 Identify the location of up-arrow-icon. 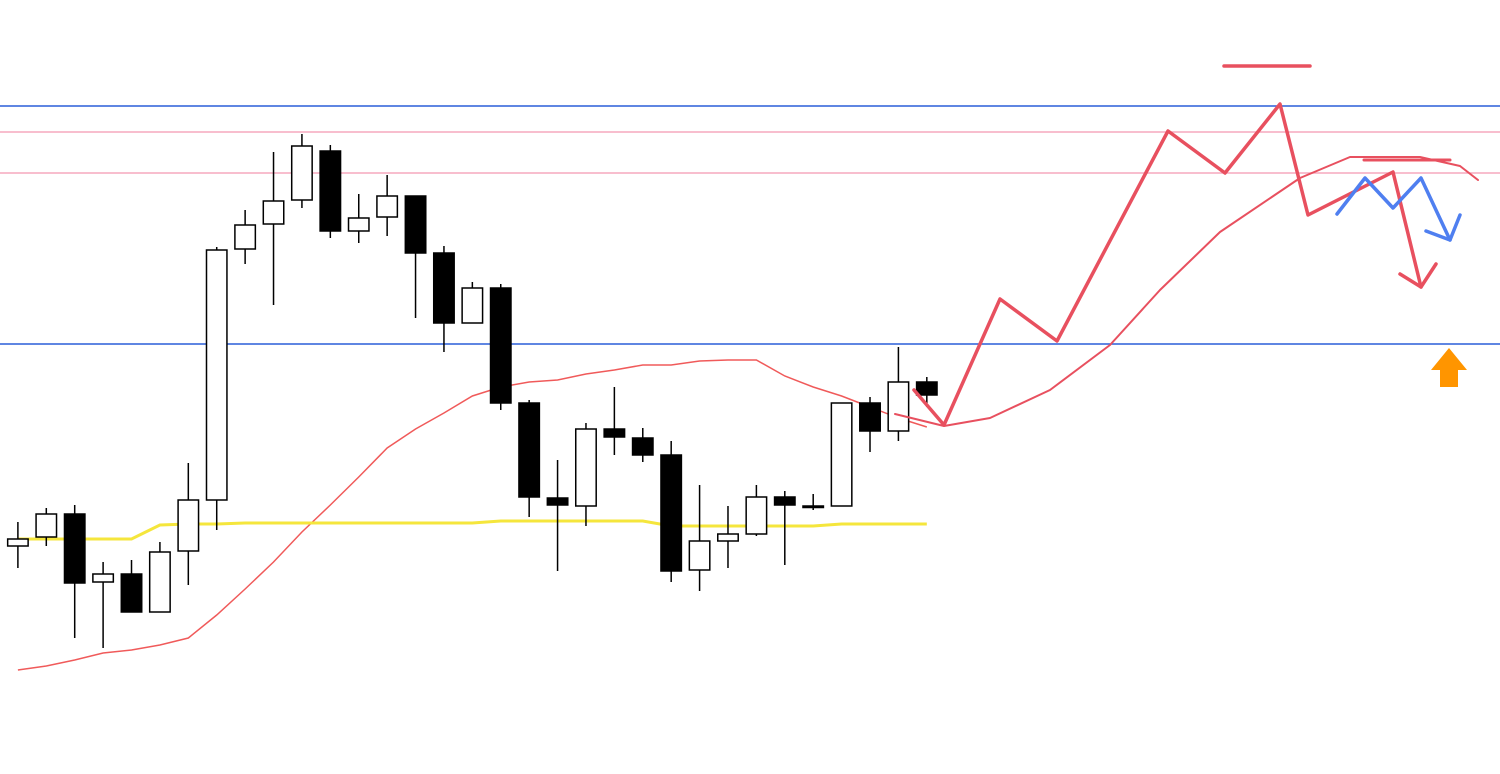
(1449, 367).